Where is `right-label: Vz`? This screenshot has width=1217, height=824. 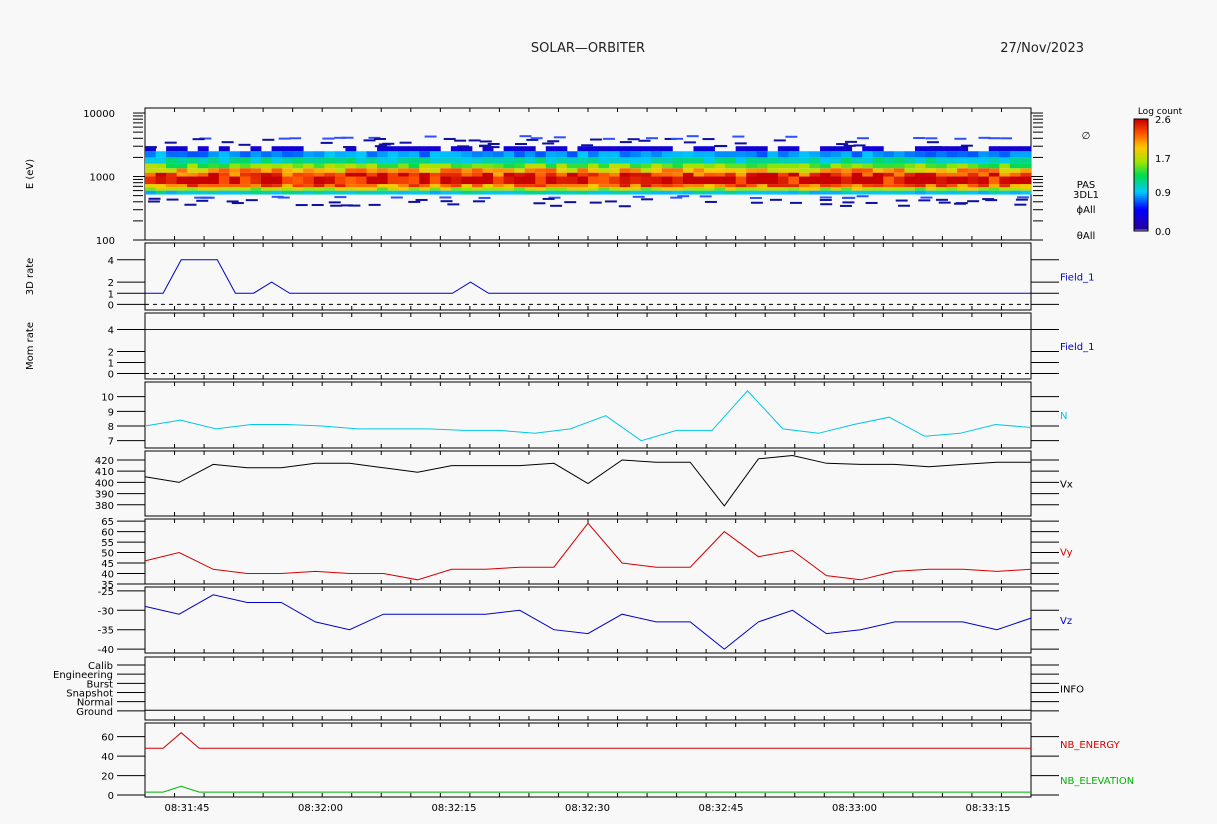 right-label: Vz is located at coordinates (1066, 621).